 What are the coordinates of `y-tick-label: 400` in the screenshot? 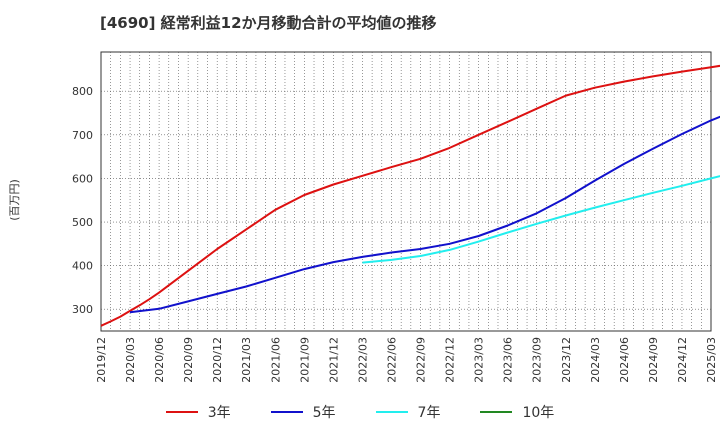 It's located at (82, 266).